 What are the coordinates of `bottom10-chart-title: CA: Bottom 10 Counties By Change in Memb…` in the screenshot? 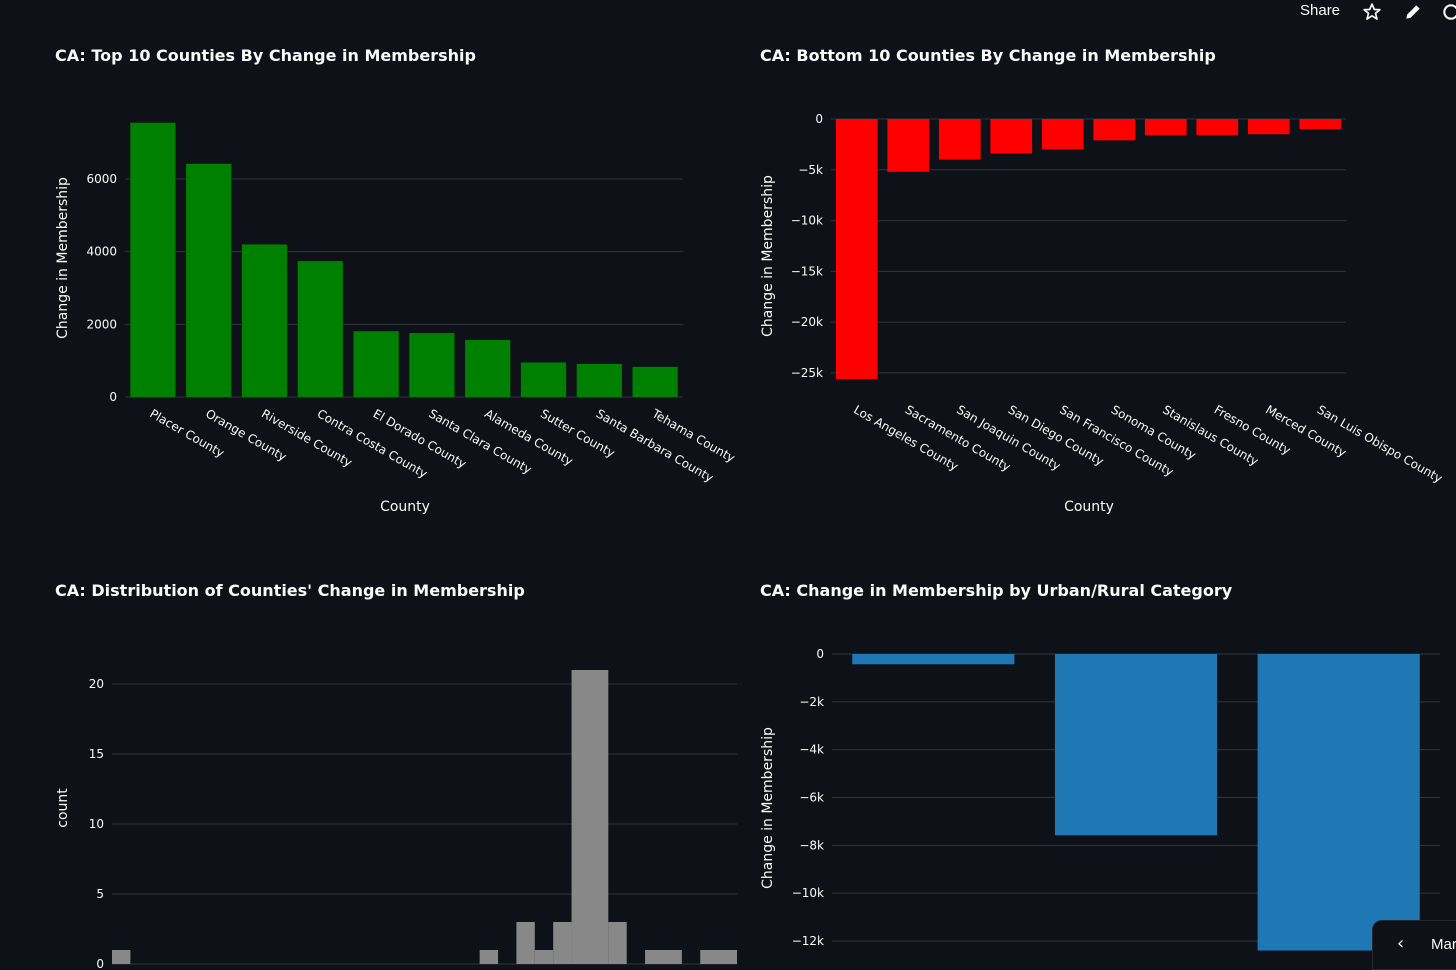 It's located at (988, 55).